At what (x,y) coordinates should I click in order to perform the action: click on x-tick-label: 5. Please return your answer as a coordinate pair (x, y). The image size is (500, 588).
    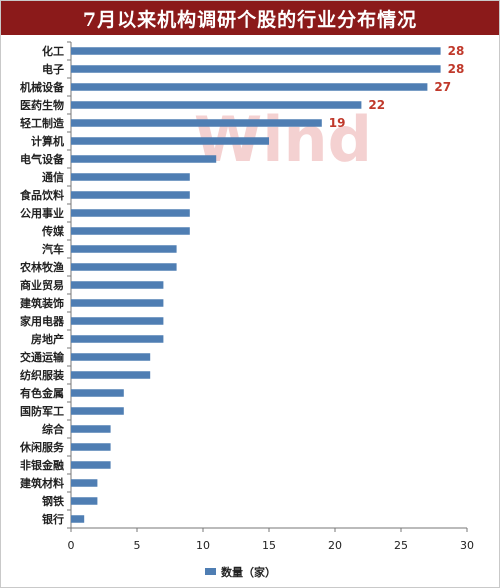
    Looking at the image, I should click on (137, 545).